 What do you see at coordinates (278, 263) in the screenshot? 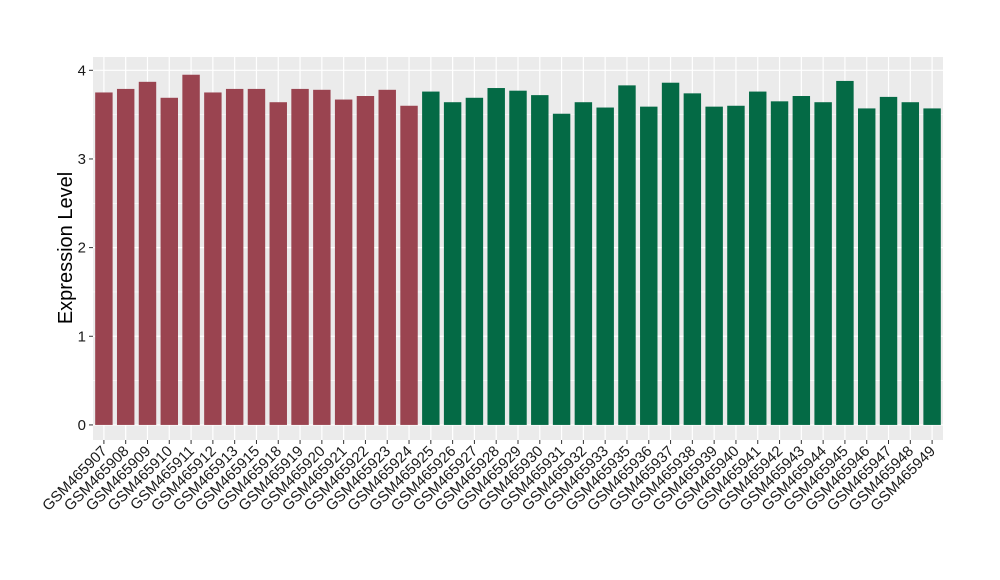
I see `bar-GSM465918` at bounding box center [278, 263].